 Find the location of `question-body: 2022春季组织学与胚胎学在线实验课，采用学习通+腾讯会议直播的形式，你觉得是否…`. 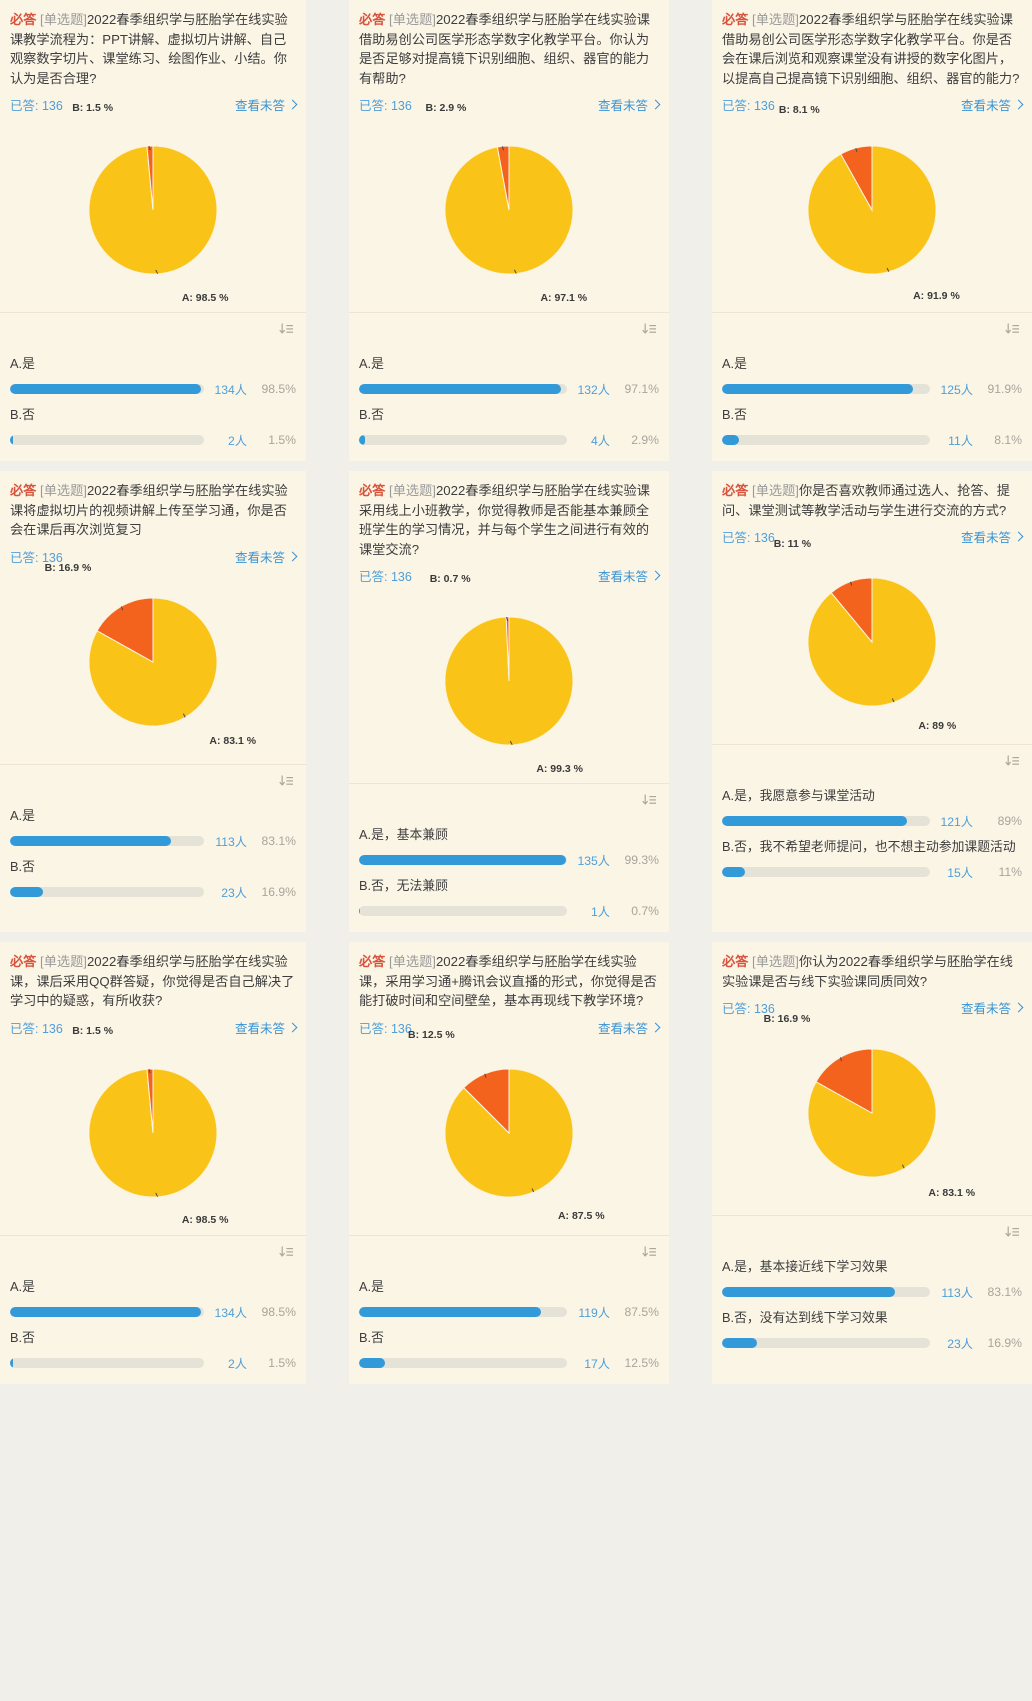

question-body: 2022春季组织学与胚胎学在线实验课，采用学习通+腾讯会议直播的形式，你觉得是否… is located at coordinates (508, 981).